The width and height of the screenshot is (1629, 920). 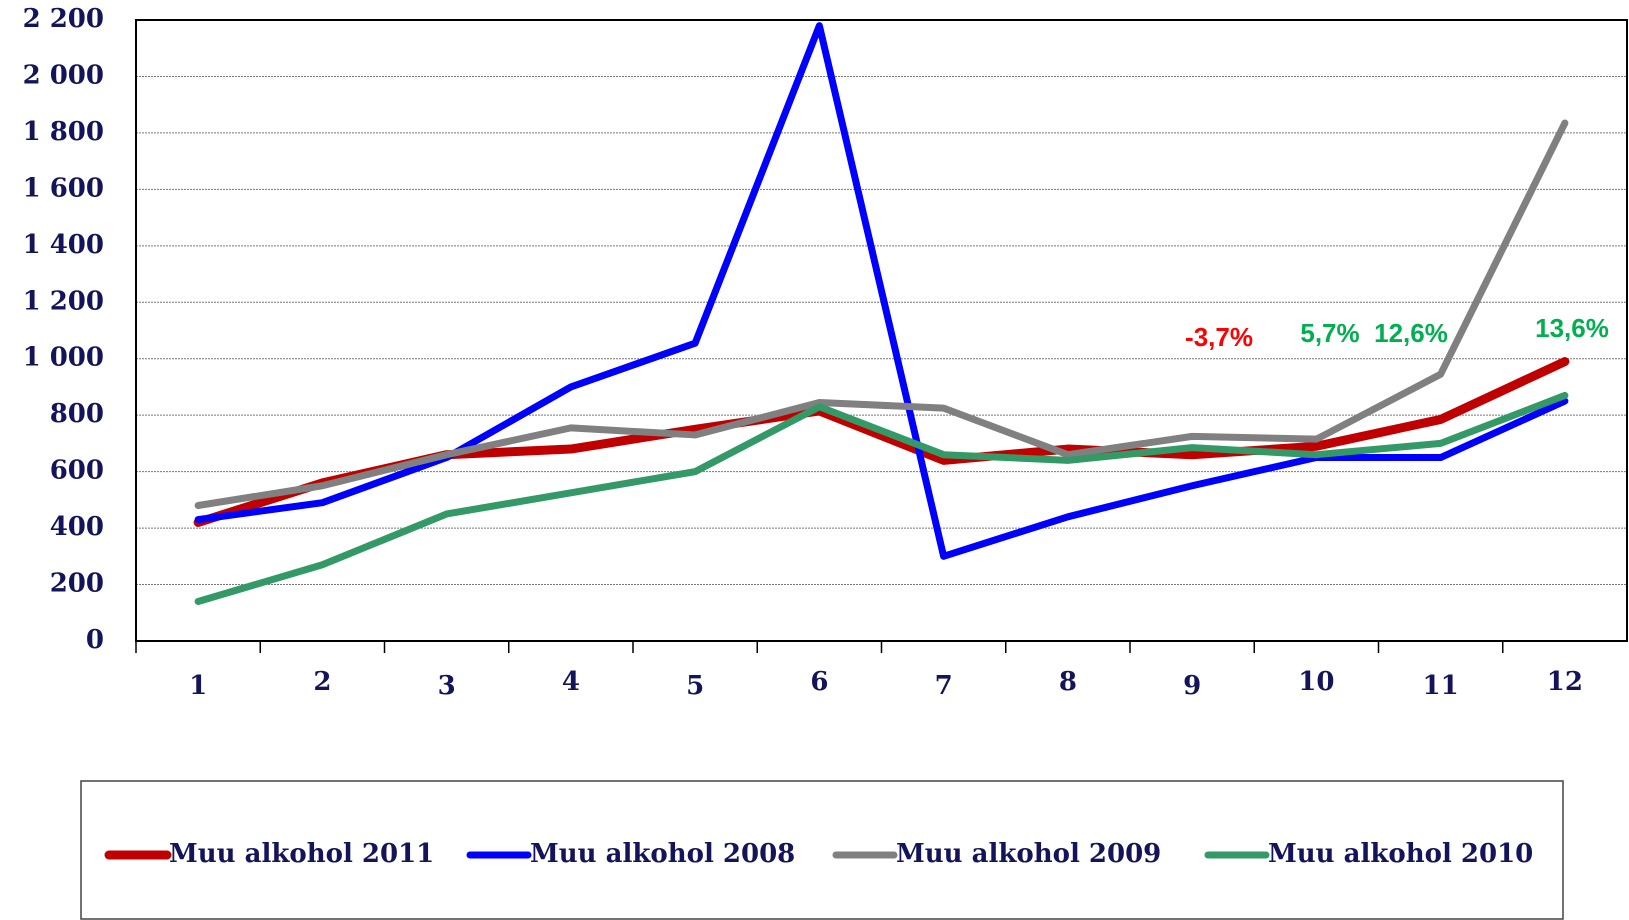 I want to click on x-tick-label: 2, so click(x=322, y=682).